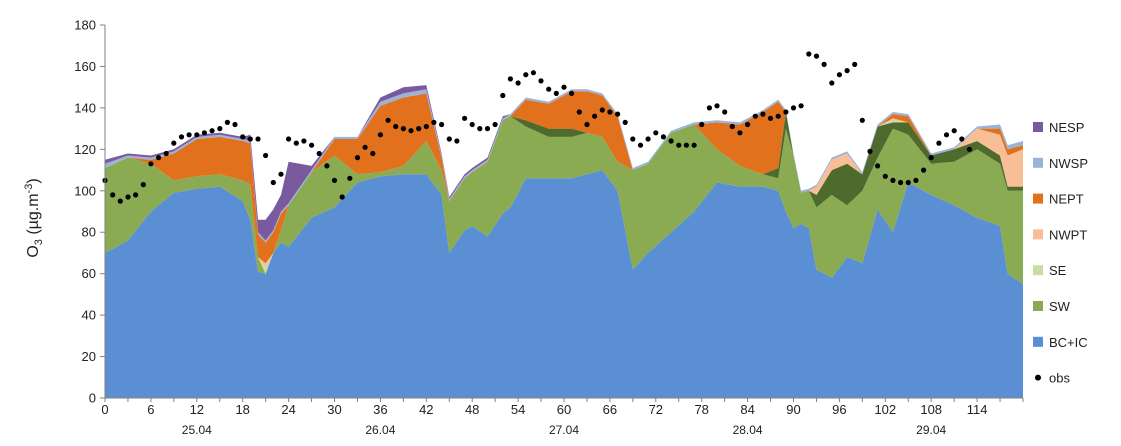 The height and width of the screenshot is (446, 1121). Describe the element at coordinates (33, 180) in the screenshot. I see `y-axis-label-end: )` at that location.